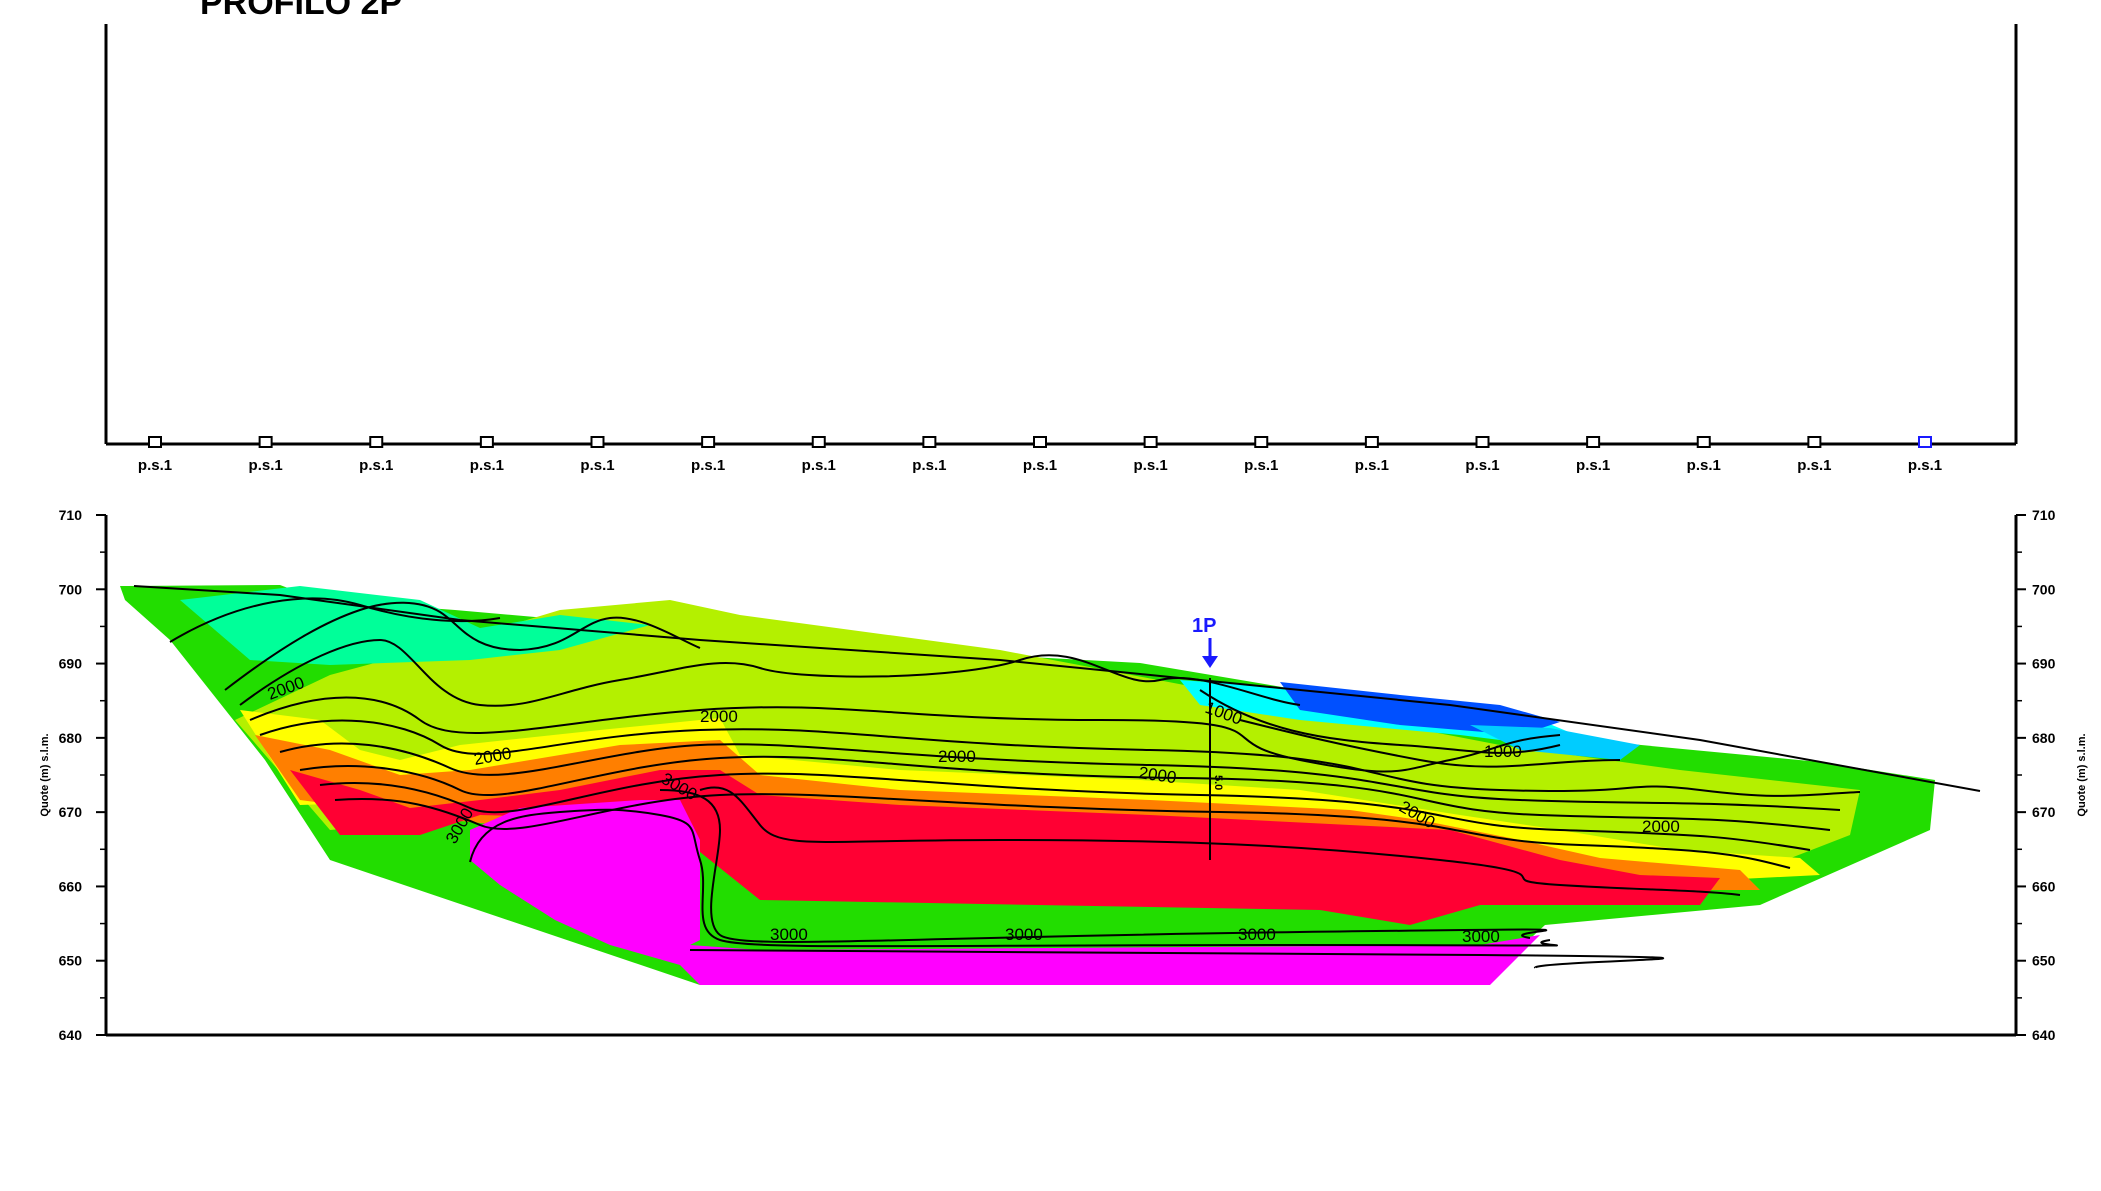  I want to click on borehole-label: 1P, so click(1204, 626).